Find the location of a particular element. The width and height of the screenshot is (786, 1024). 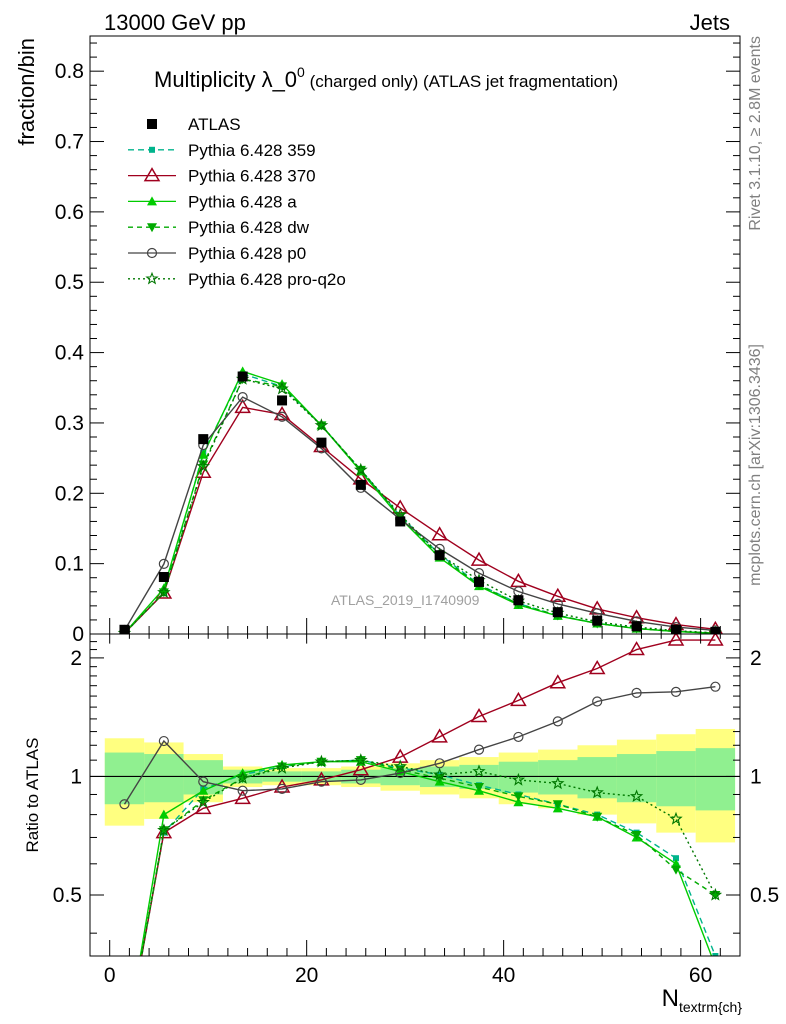

x-tick-label: 0 is located at coordinates (110, 975).